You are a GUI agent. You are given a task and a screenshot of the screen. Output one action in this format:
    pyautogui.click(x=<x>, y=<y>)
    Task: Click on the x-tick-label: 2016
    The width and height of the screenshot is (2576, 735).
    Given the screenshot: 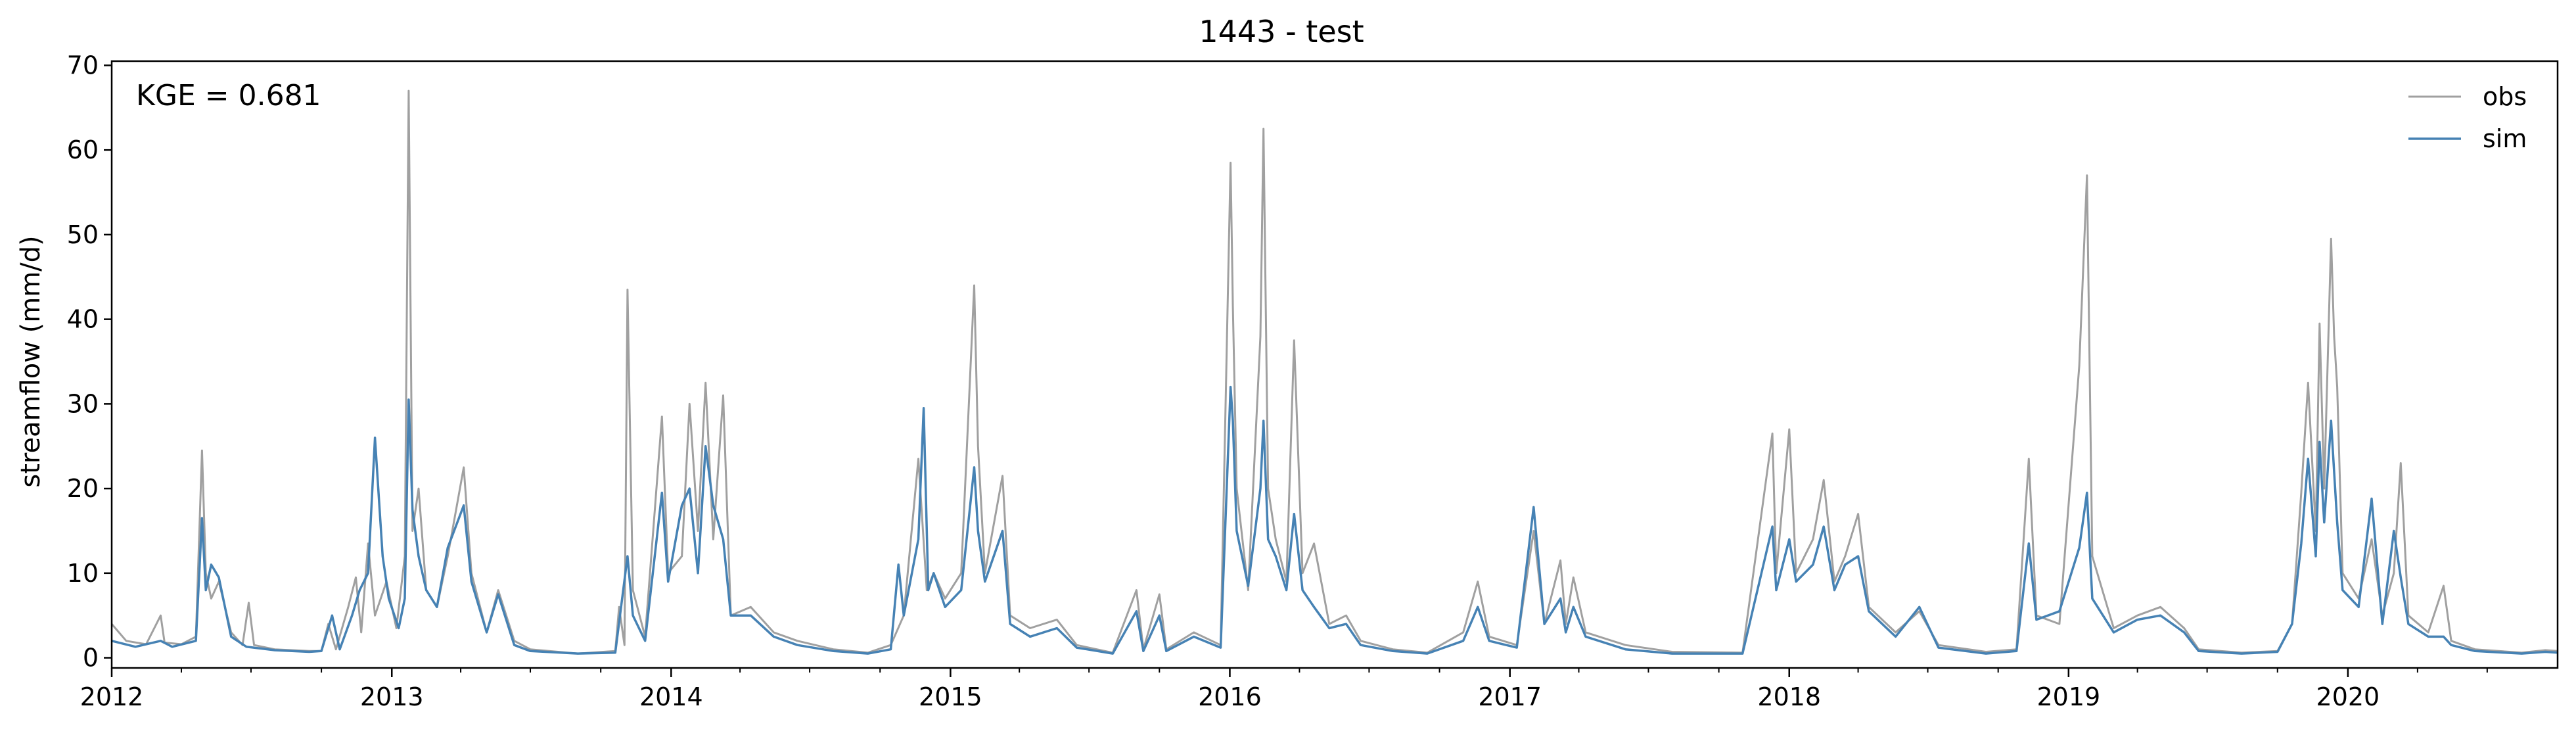 What is the action you would take?
    pyautogui.click(x=1230, y=696)
    